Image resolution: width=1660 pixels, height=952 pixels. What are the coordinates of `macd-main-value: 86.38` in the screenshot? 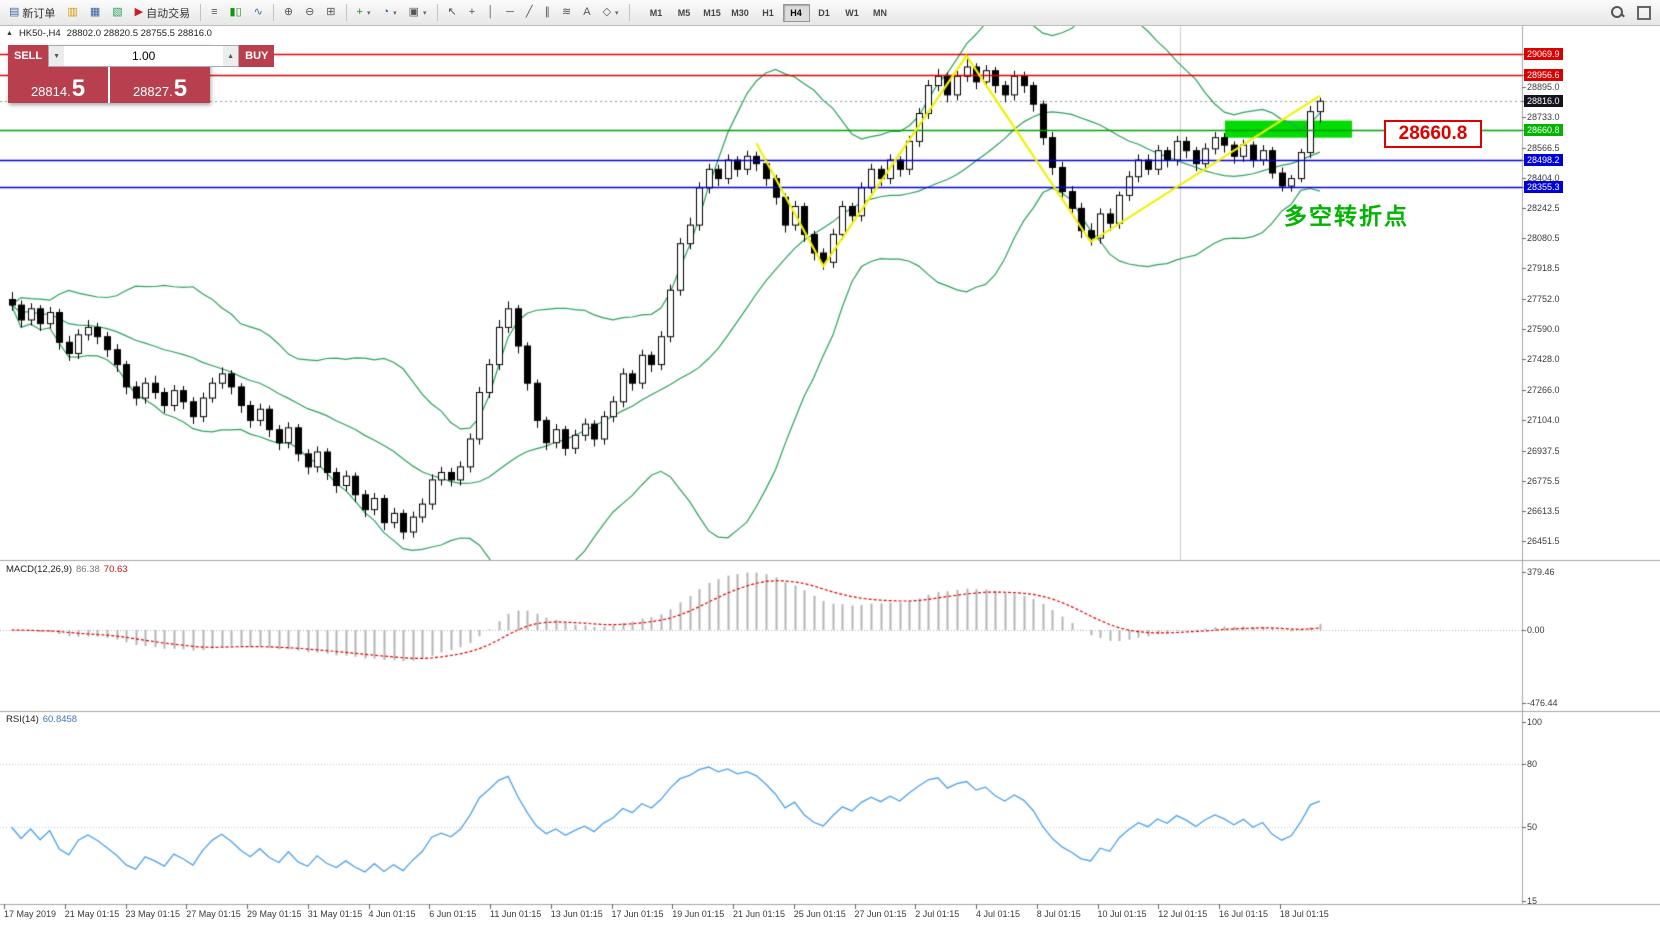 It's located at (88, 569).